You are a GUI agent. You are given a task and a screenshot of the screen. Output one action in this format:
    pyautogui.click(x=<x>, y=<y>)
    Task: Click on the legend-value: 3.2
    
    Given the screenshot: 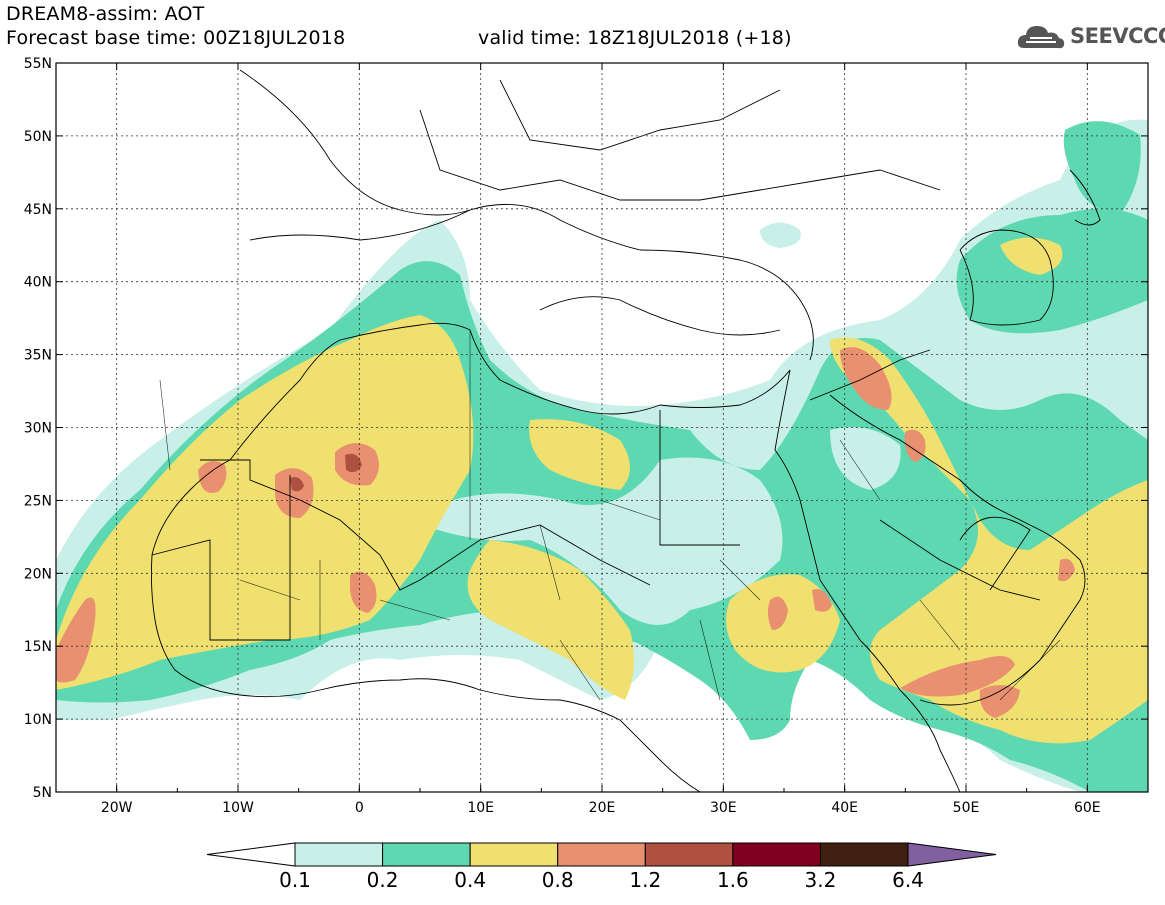 What is the action you would take?
    pyautogui.click(x=821, y=880)
    